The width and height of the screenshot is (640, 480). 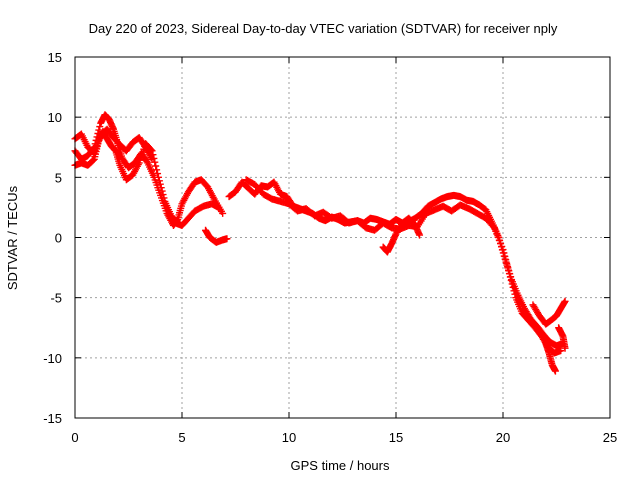 I want to click on x-tick-label: 15, so click(x=396, y=437).